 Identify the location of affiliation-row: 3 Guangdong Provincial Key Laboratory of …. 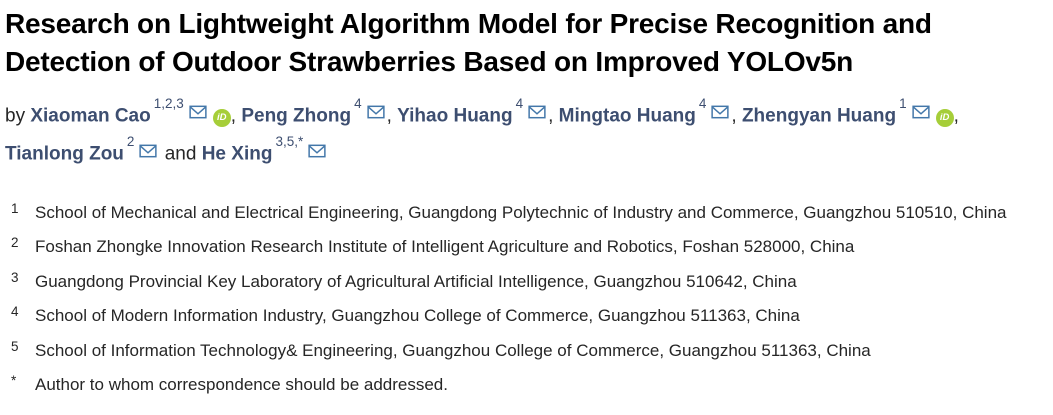
(525, 282).